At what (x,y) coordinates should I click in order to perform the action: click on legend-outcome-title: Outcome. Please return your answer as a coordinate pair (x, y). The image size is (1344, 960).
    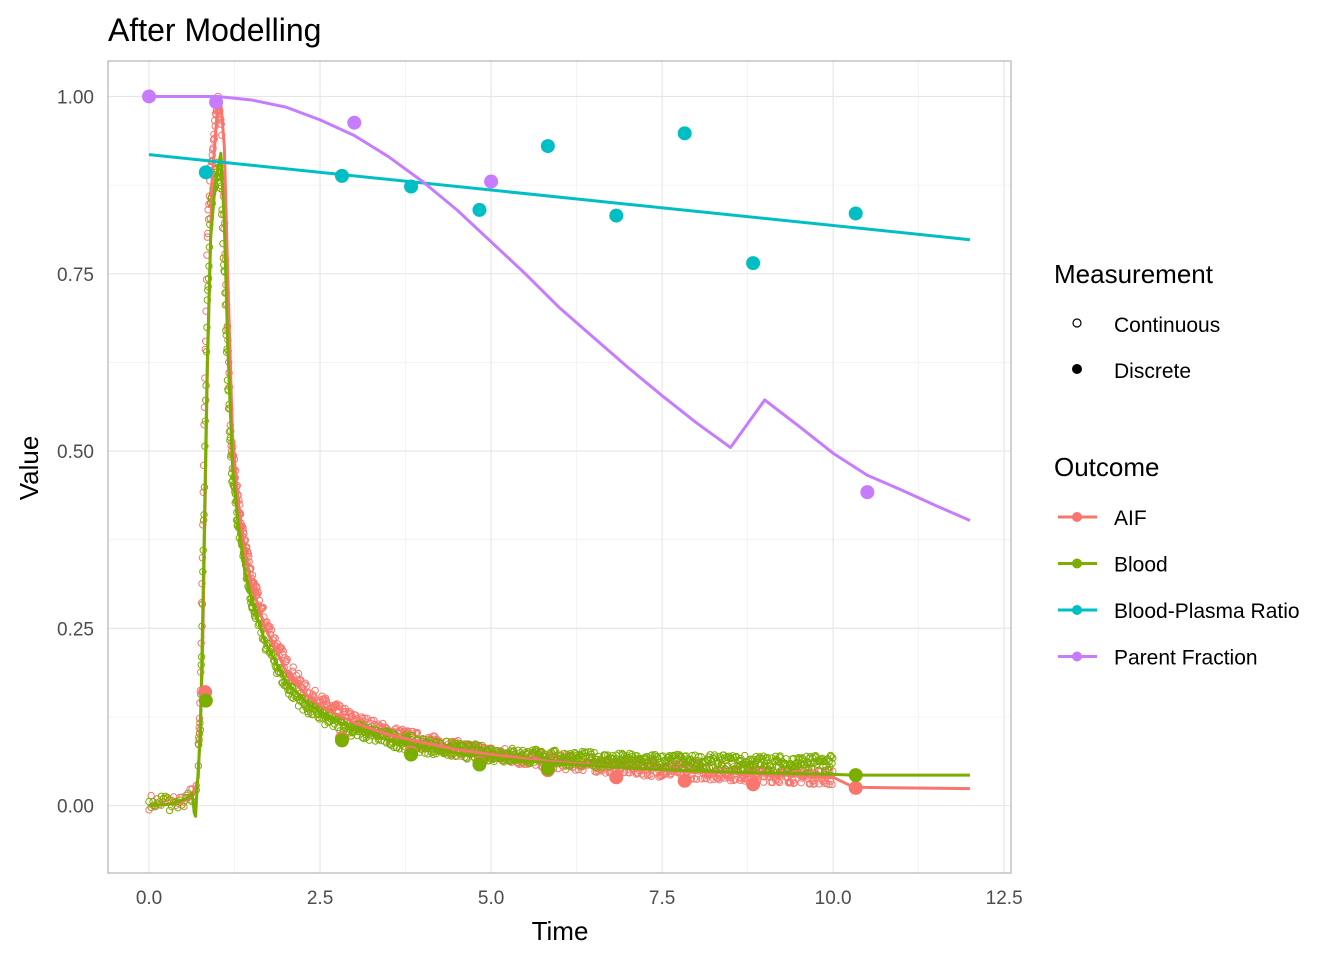
    Looking at the image, I should click on (1107, 467).